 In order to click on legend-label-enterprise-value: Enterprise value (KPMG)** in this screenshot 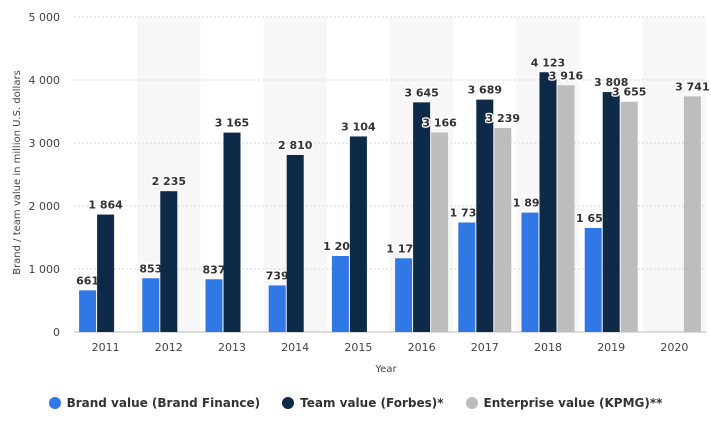, I will do `click(573, 403)`.